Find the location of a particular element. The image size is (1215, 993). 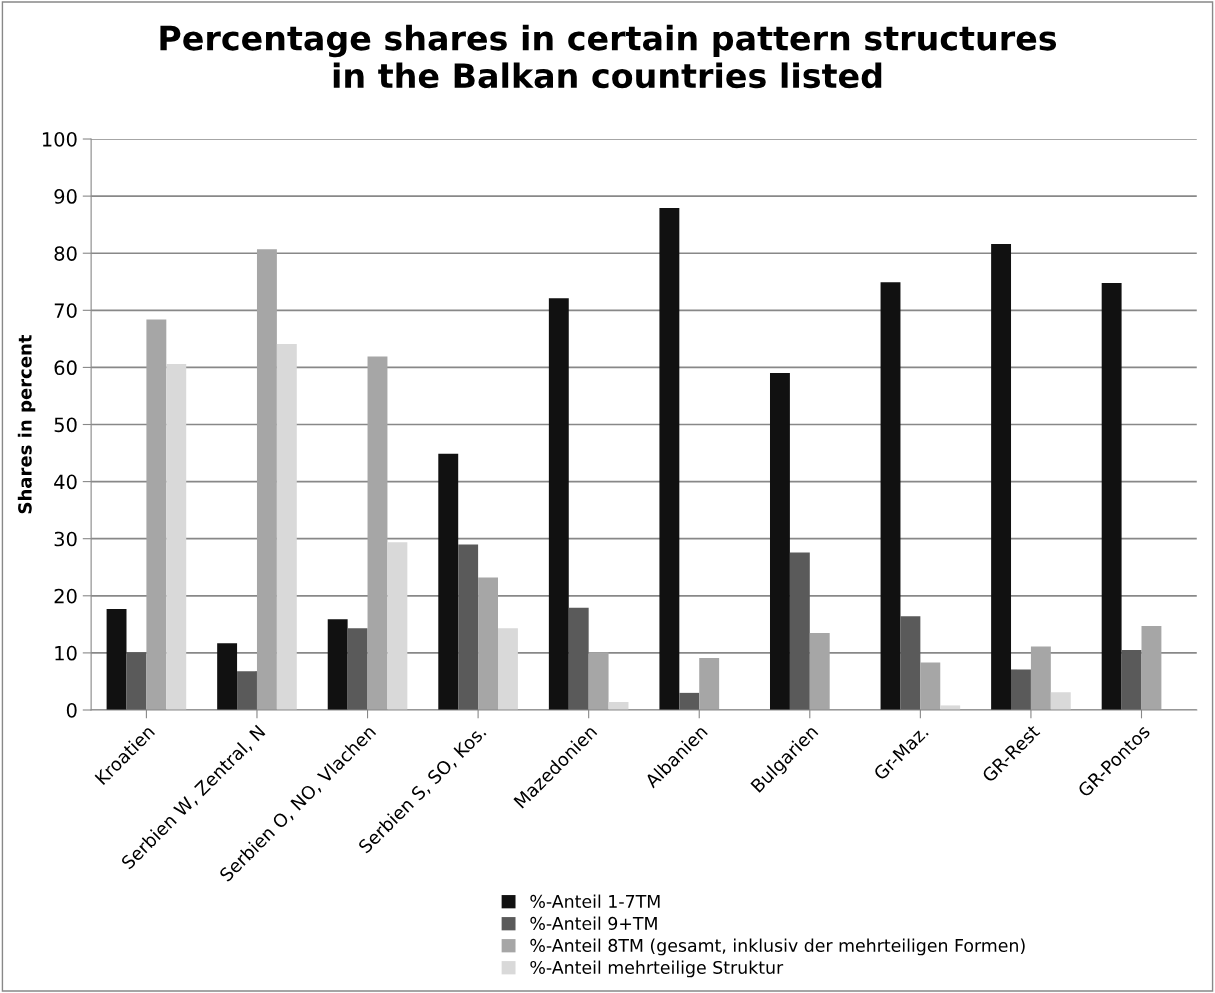

y-tick-label: 20 is located at coordinates (65, 596).